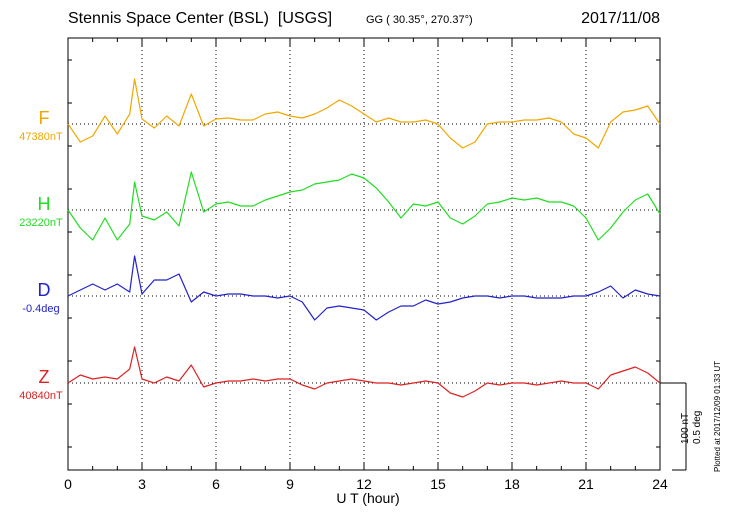 Image resolution: width=730 pixels, height=520 pixels. What do you see at coordinates (717, 416) in the screenshot?
I see `plotted-timestamp: Plotted at 2017/12/09 01:33 UT` at bounding box center [717, 416].